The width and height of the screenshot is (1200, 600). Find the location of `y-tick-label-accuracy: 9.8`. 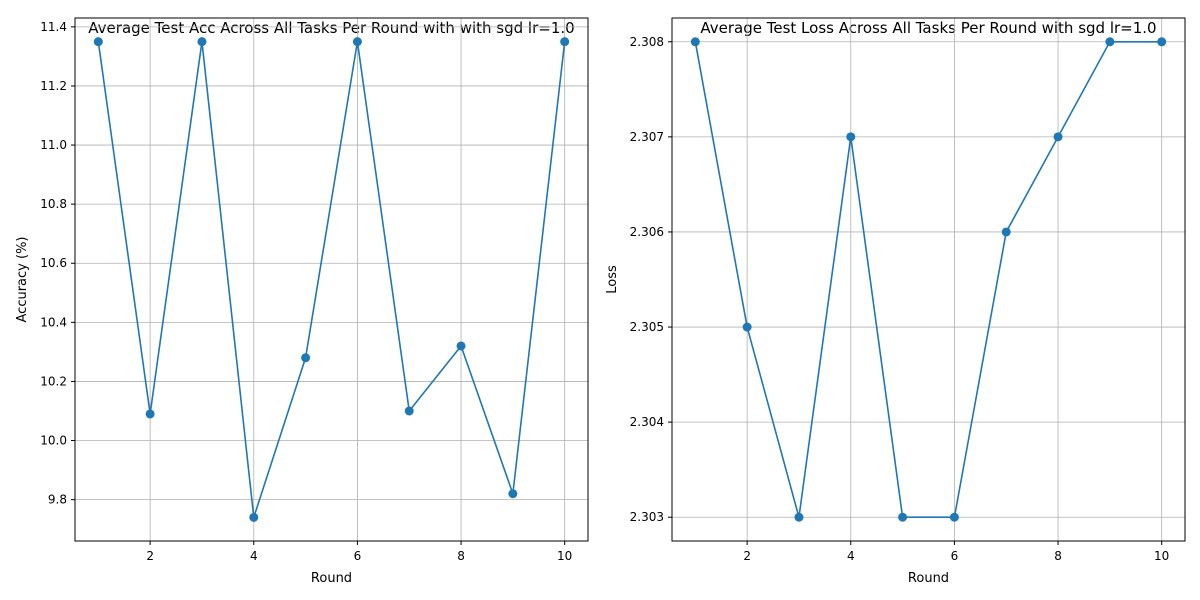

y-tick-label-accuracy: 9.8 is located at coordinates (57, 500).